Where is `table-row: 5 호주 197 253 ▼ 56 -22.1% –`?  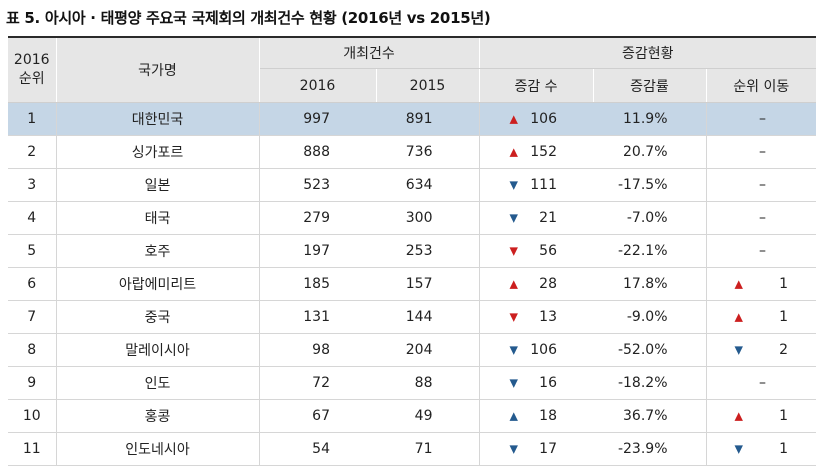 table-row: 5 호주 197 253 ▼ 56 -22.1% – is located at coordinates (412, 251).